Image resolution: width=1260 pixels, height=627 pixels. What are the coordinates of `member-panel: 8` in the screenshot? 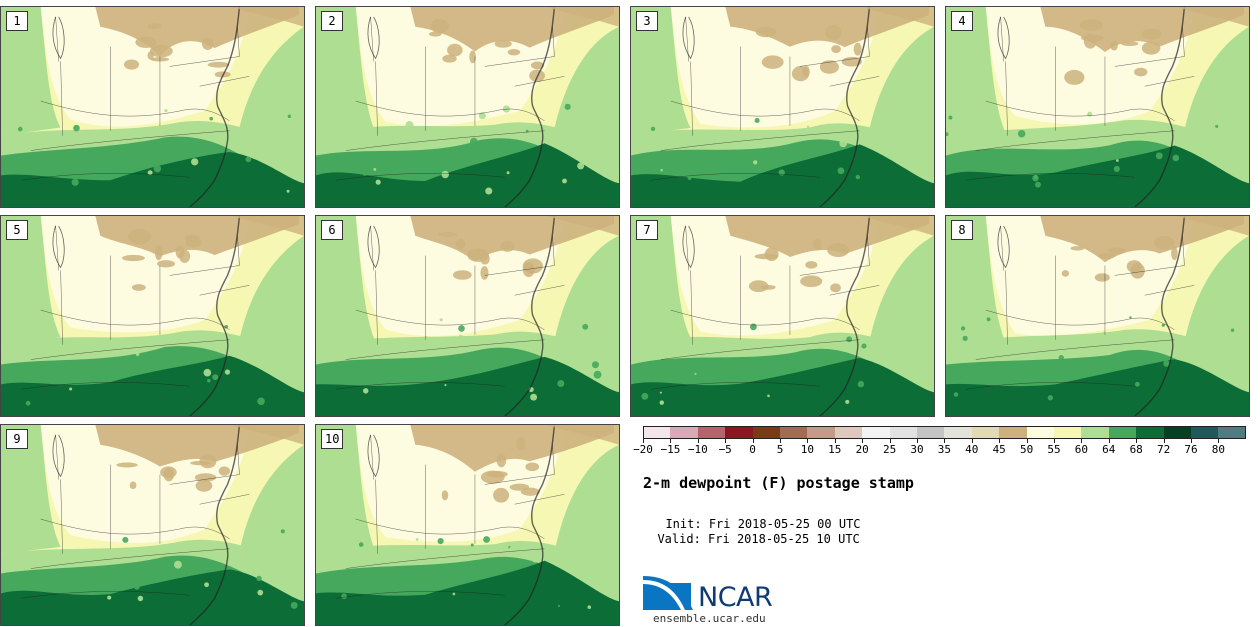 It's located at (1097, 316).